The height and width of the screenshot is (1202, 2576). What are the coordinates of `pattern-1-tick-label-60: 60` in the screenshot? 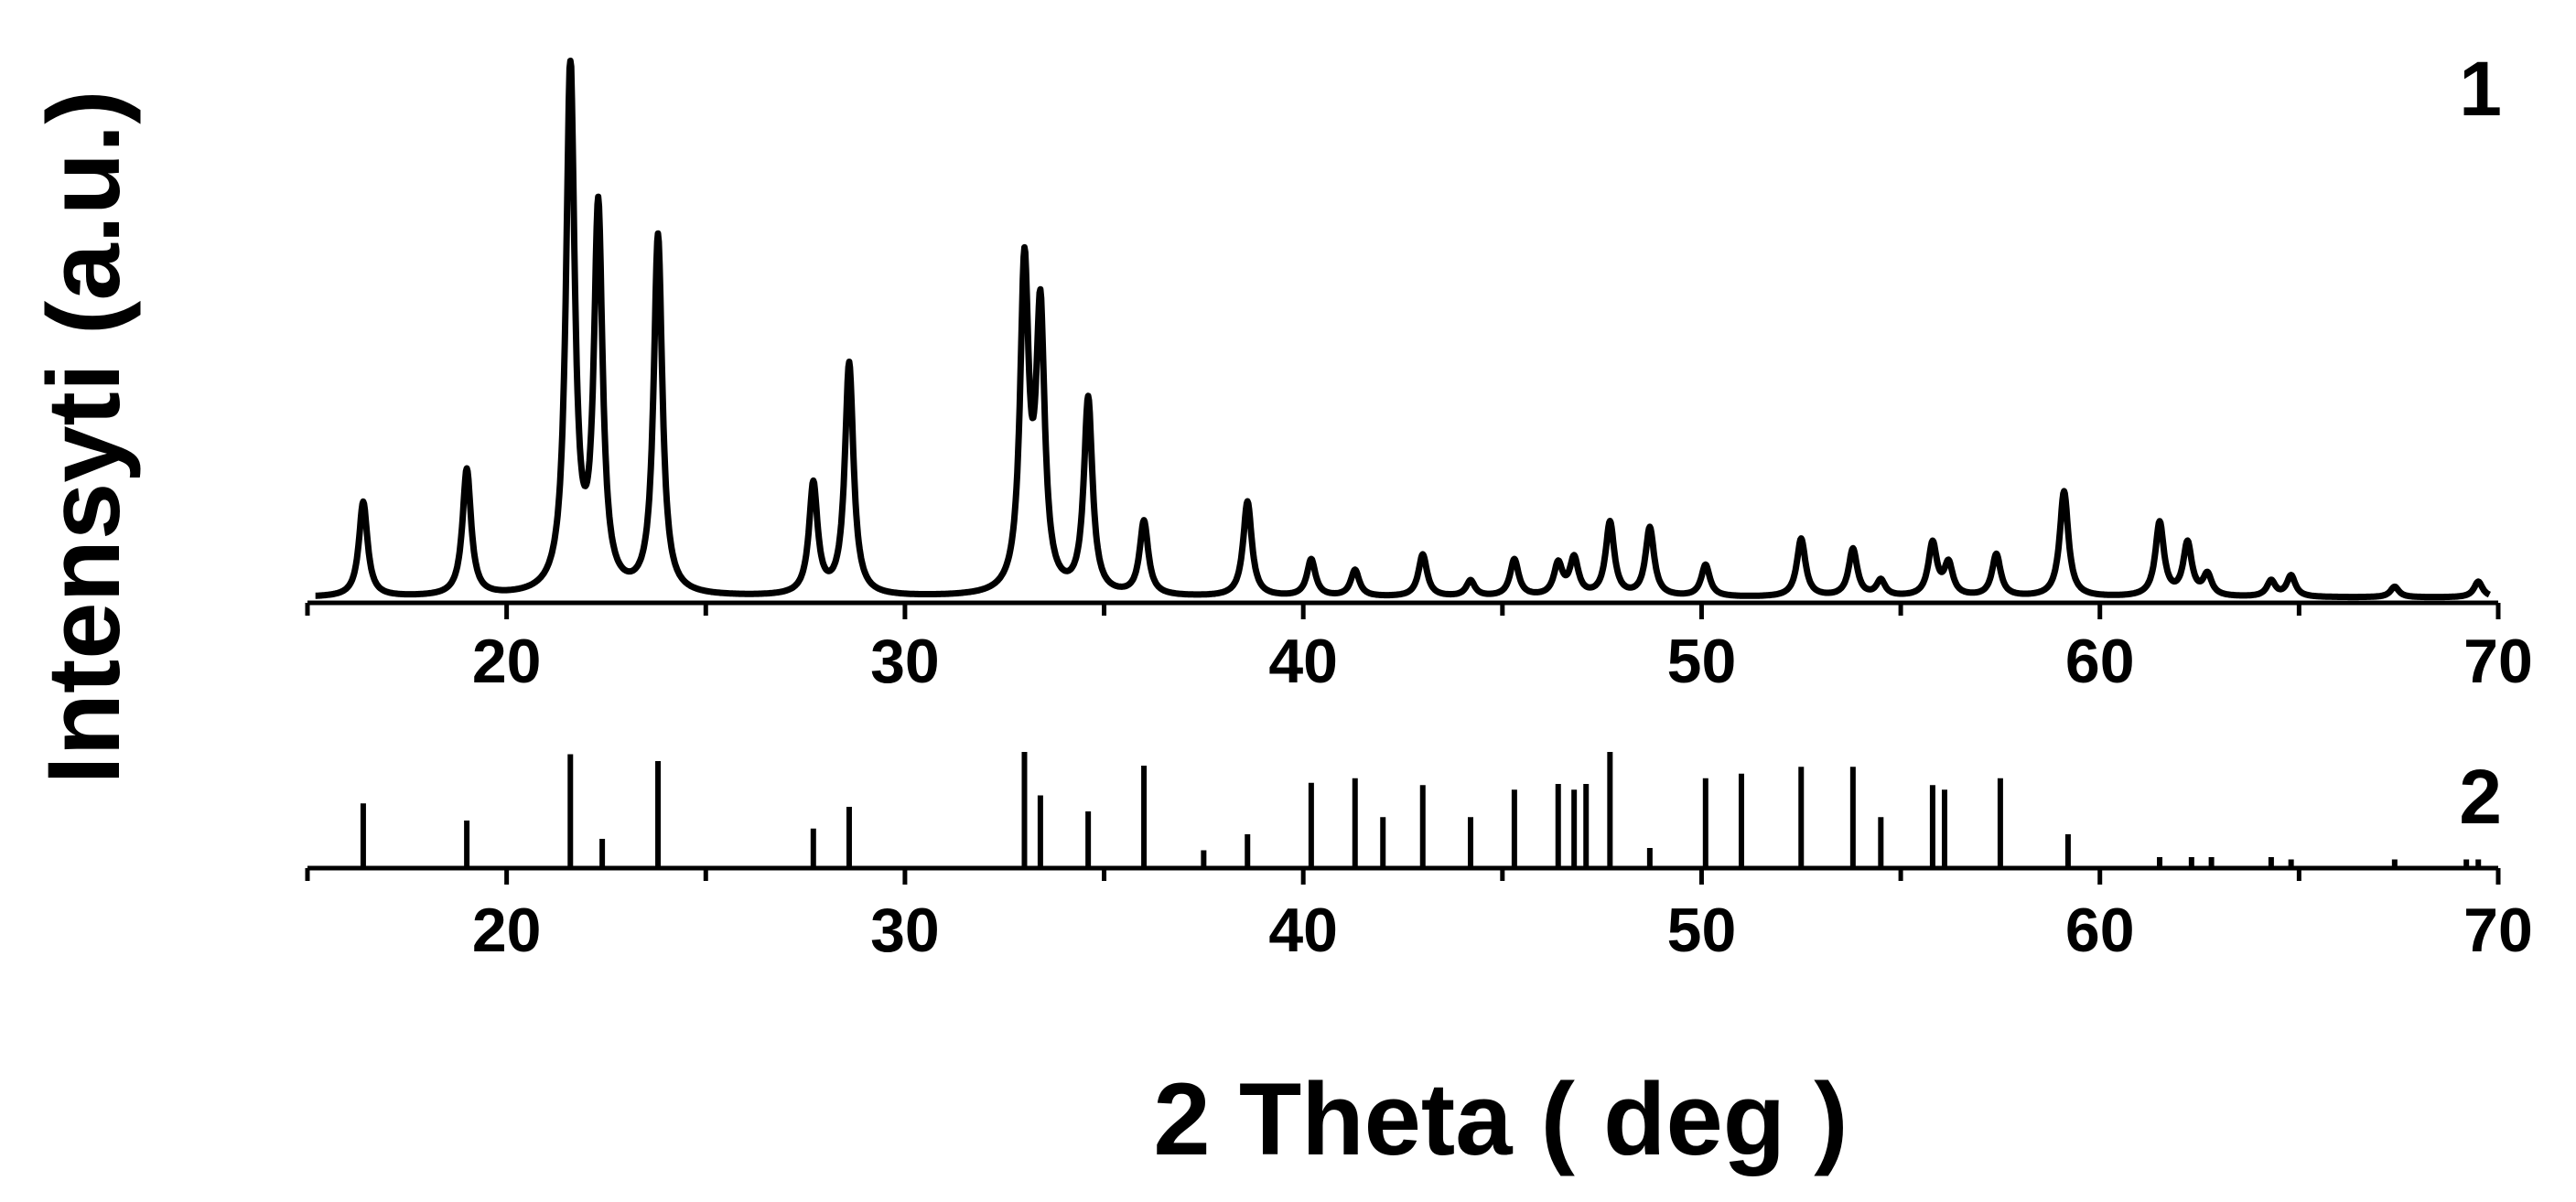 It's located at (2100, 661).